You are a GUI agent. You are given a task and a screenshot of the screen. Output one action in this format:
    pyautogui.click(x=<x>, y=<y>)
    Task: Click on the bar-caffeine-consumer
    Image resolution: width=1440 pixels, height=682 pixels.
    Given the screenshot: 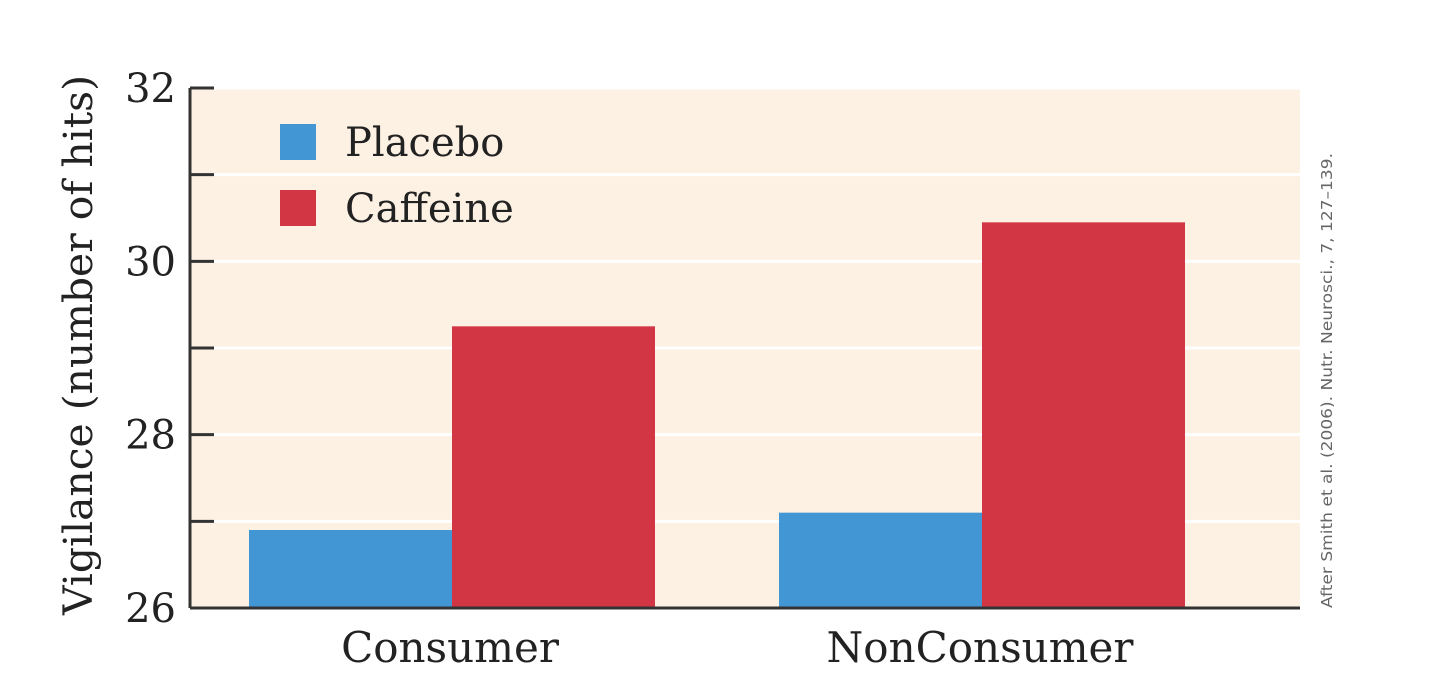 What is the action you would take?
    pyautogui.click(x=553, y=467)
    